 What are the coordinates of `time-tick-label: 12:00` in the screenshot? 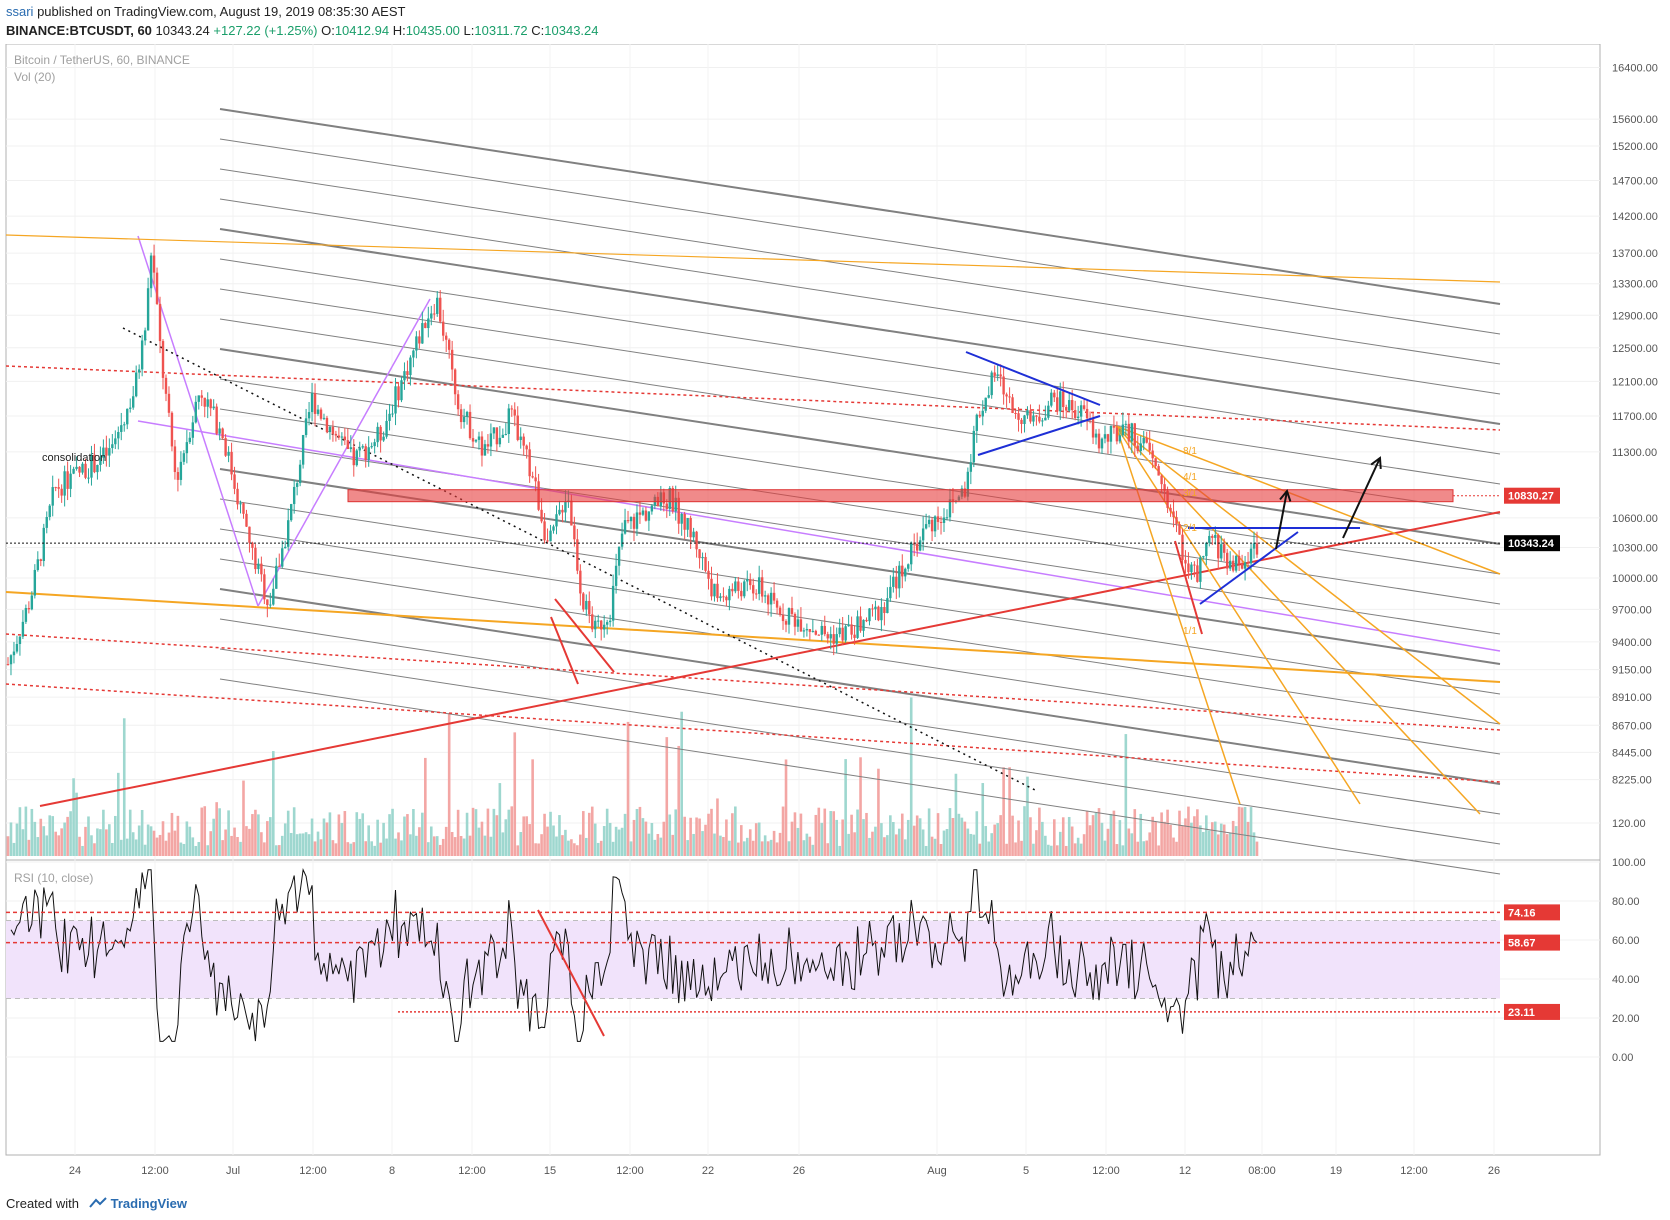 It's located at (472, 1171).